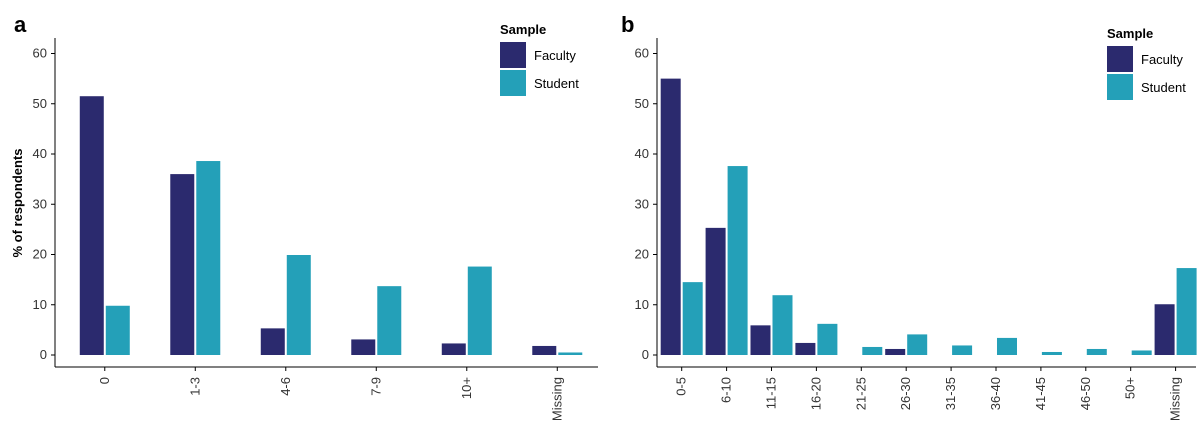 The image size is (1198, 427). What do you see at coordinates (285, 386) in the screenshot?
I see `x-tick-label: 4-6` at bounding box center [285, 386].